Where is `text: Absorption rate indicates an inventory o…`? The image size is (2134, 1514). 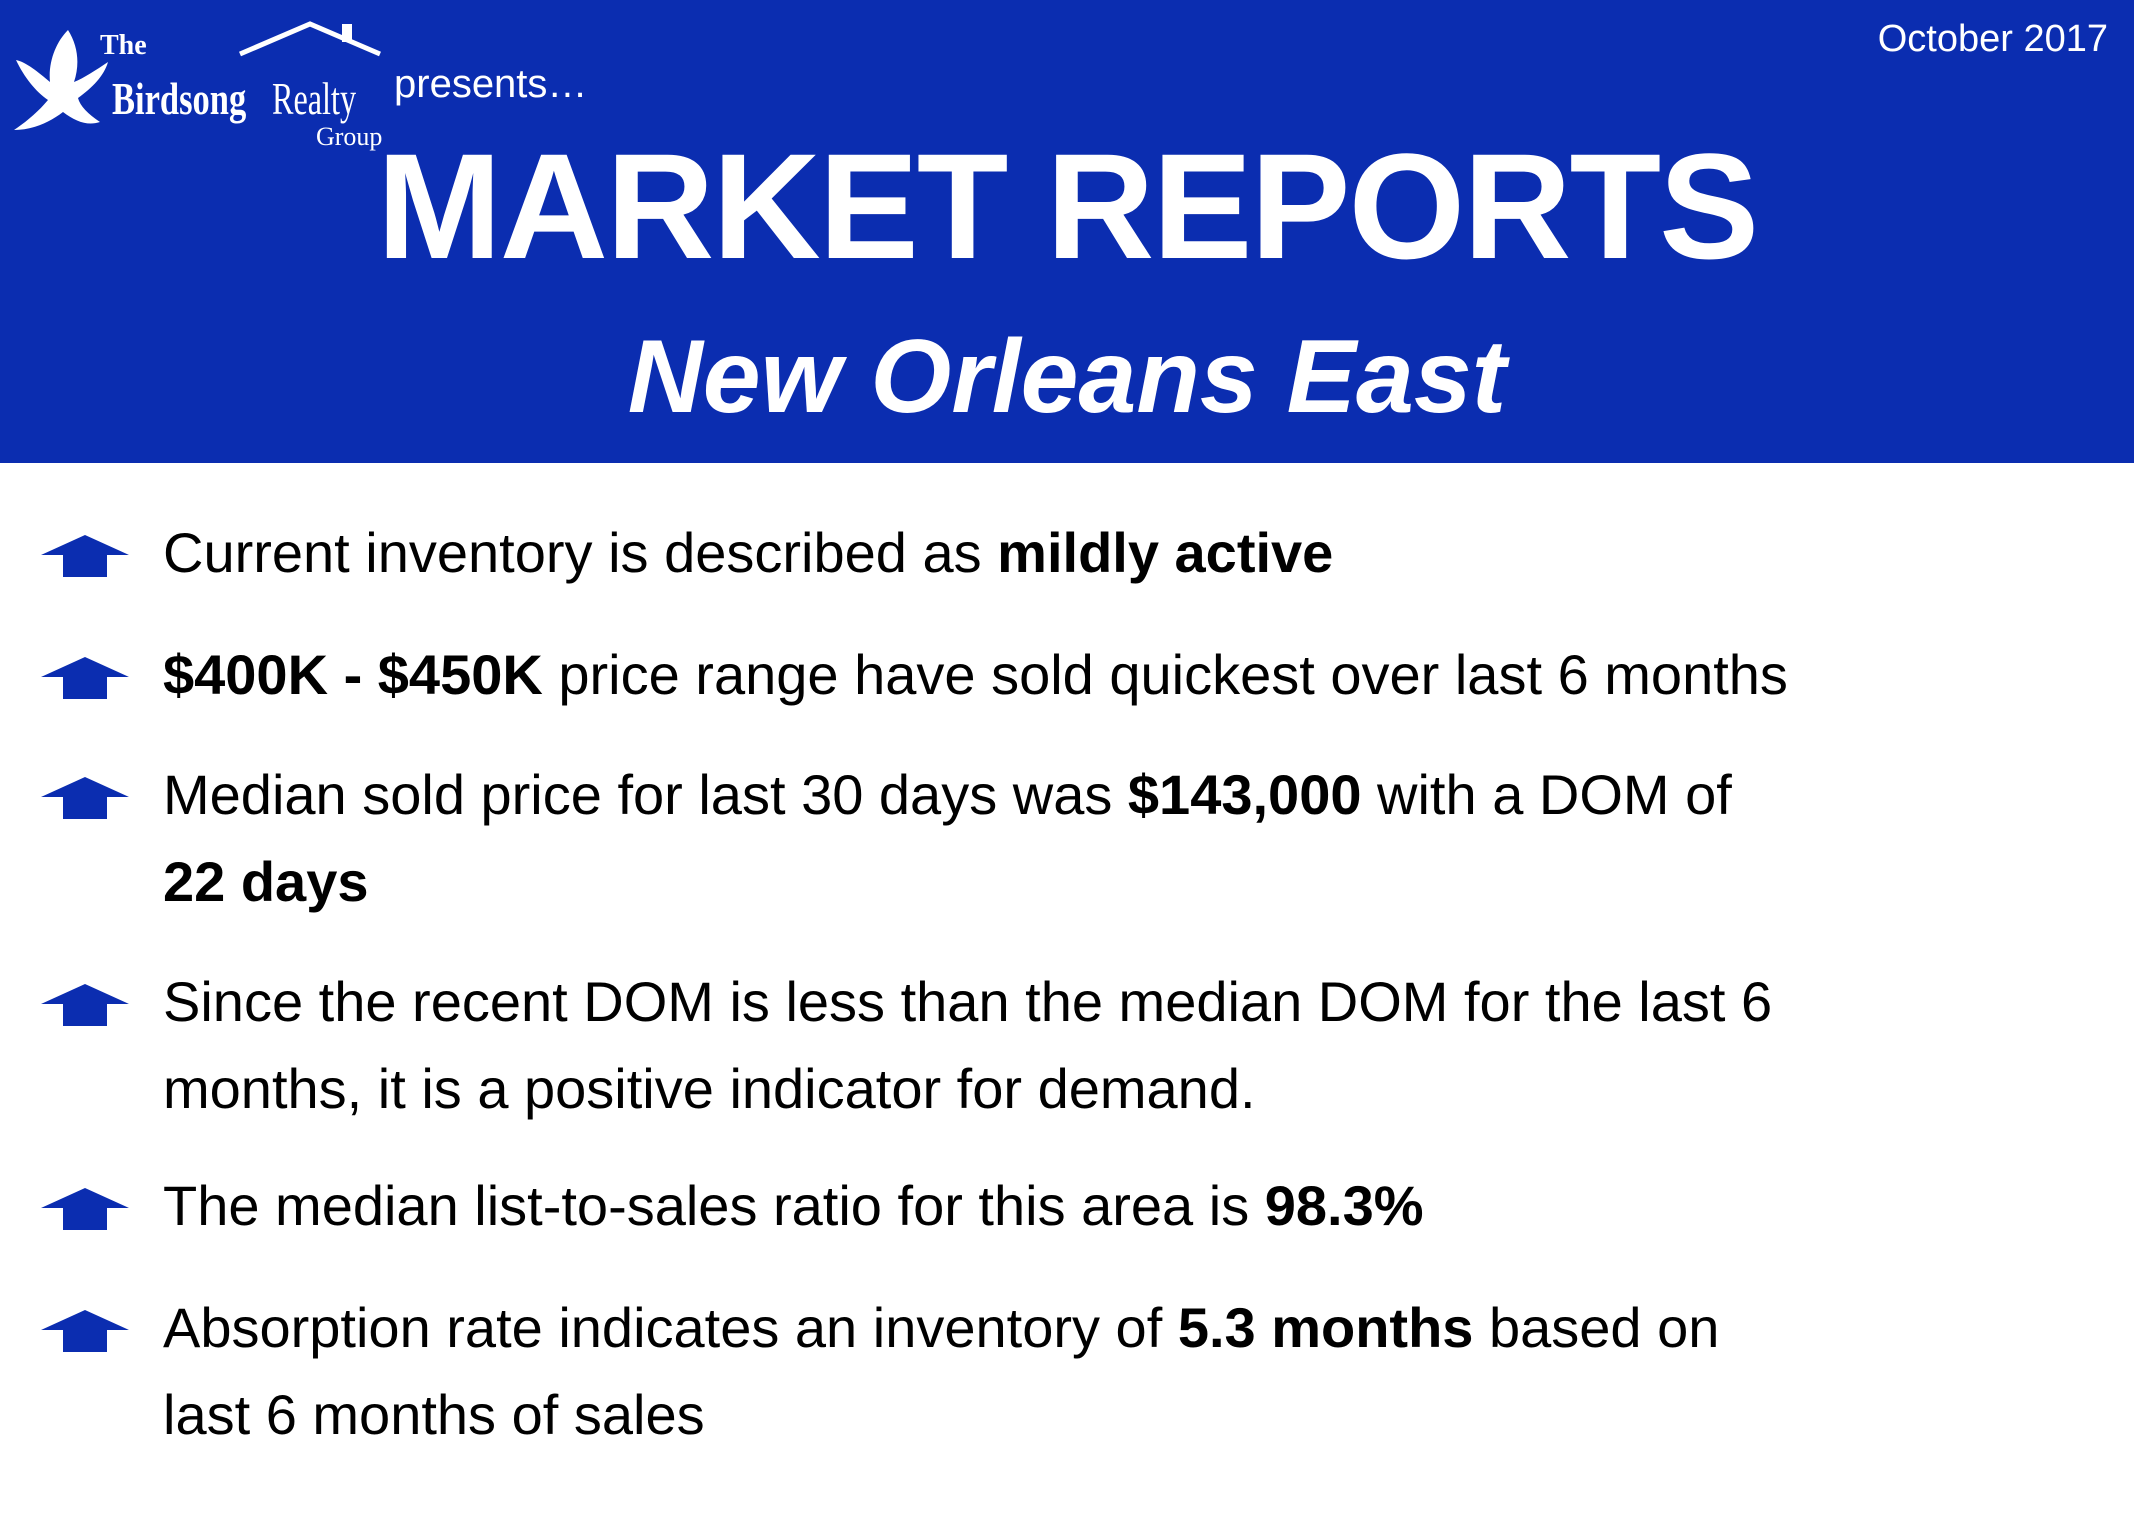 text: Absorption rate indicates an inventory o… is located at coordinates (670, 1327).